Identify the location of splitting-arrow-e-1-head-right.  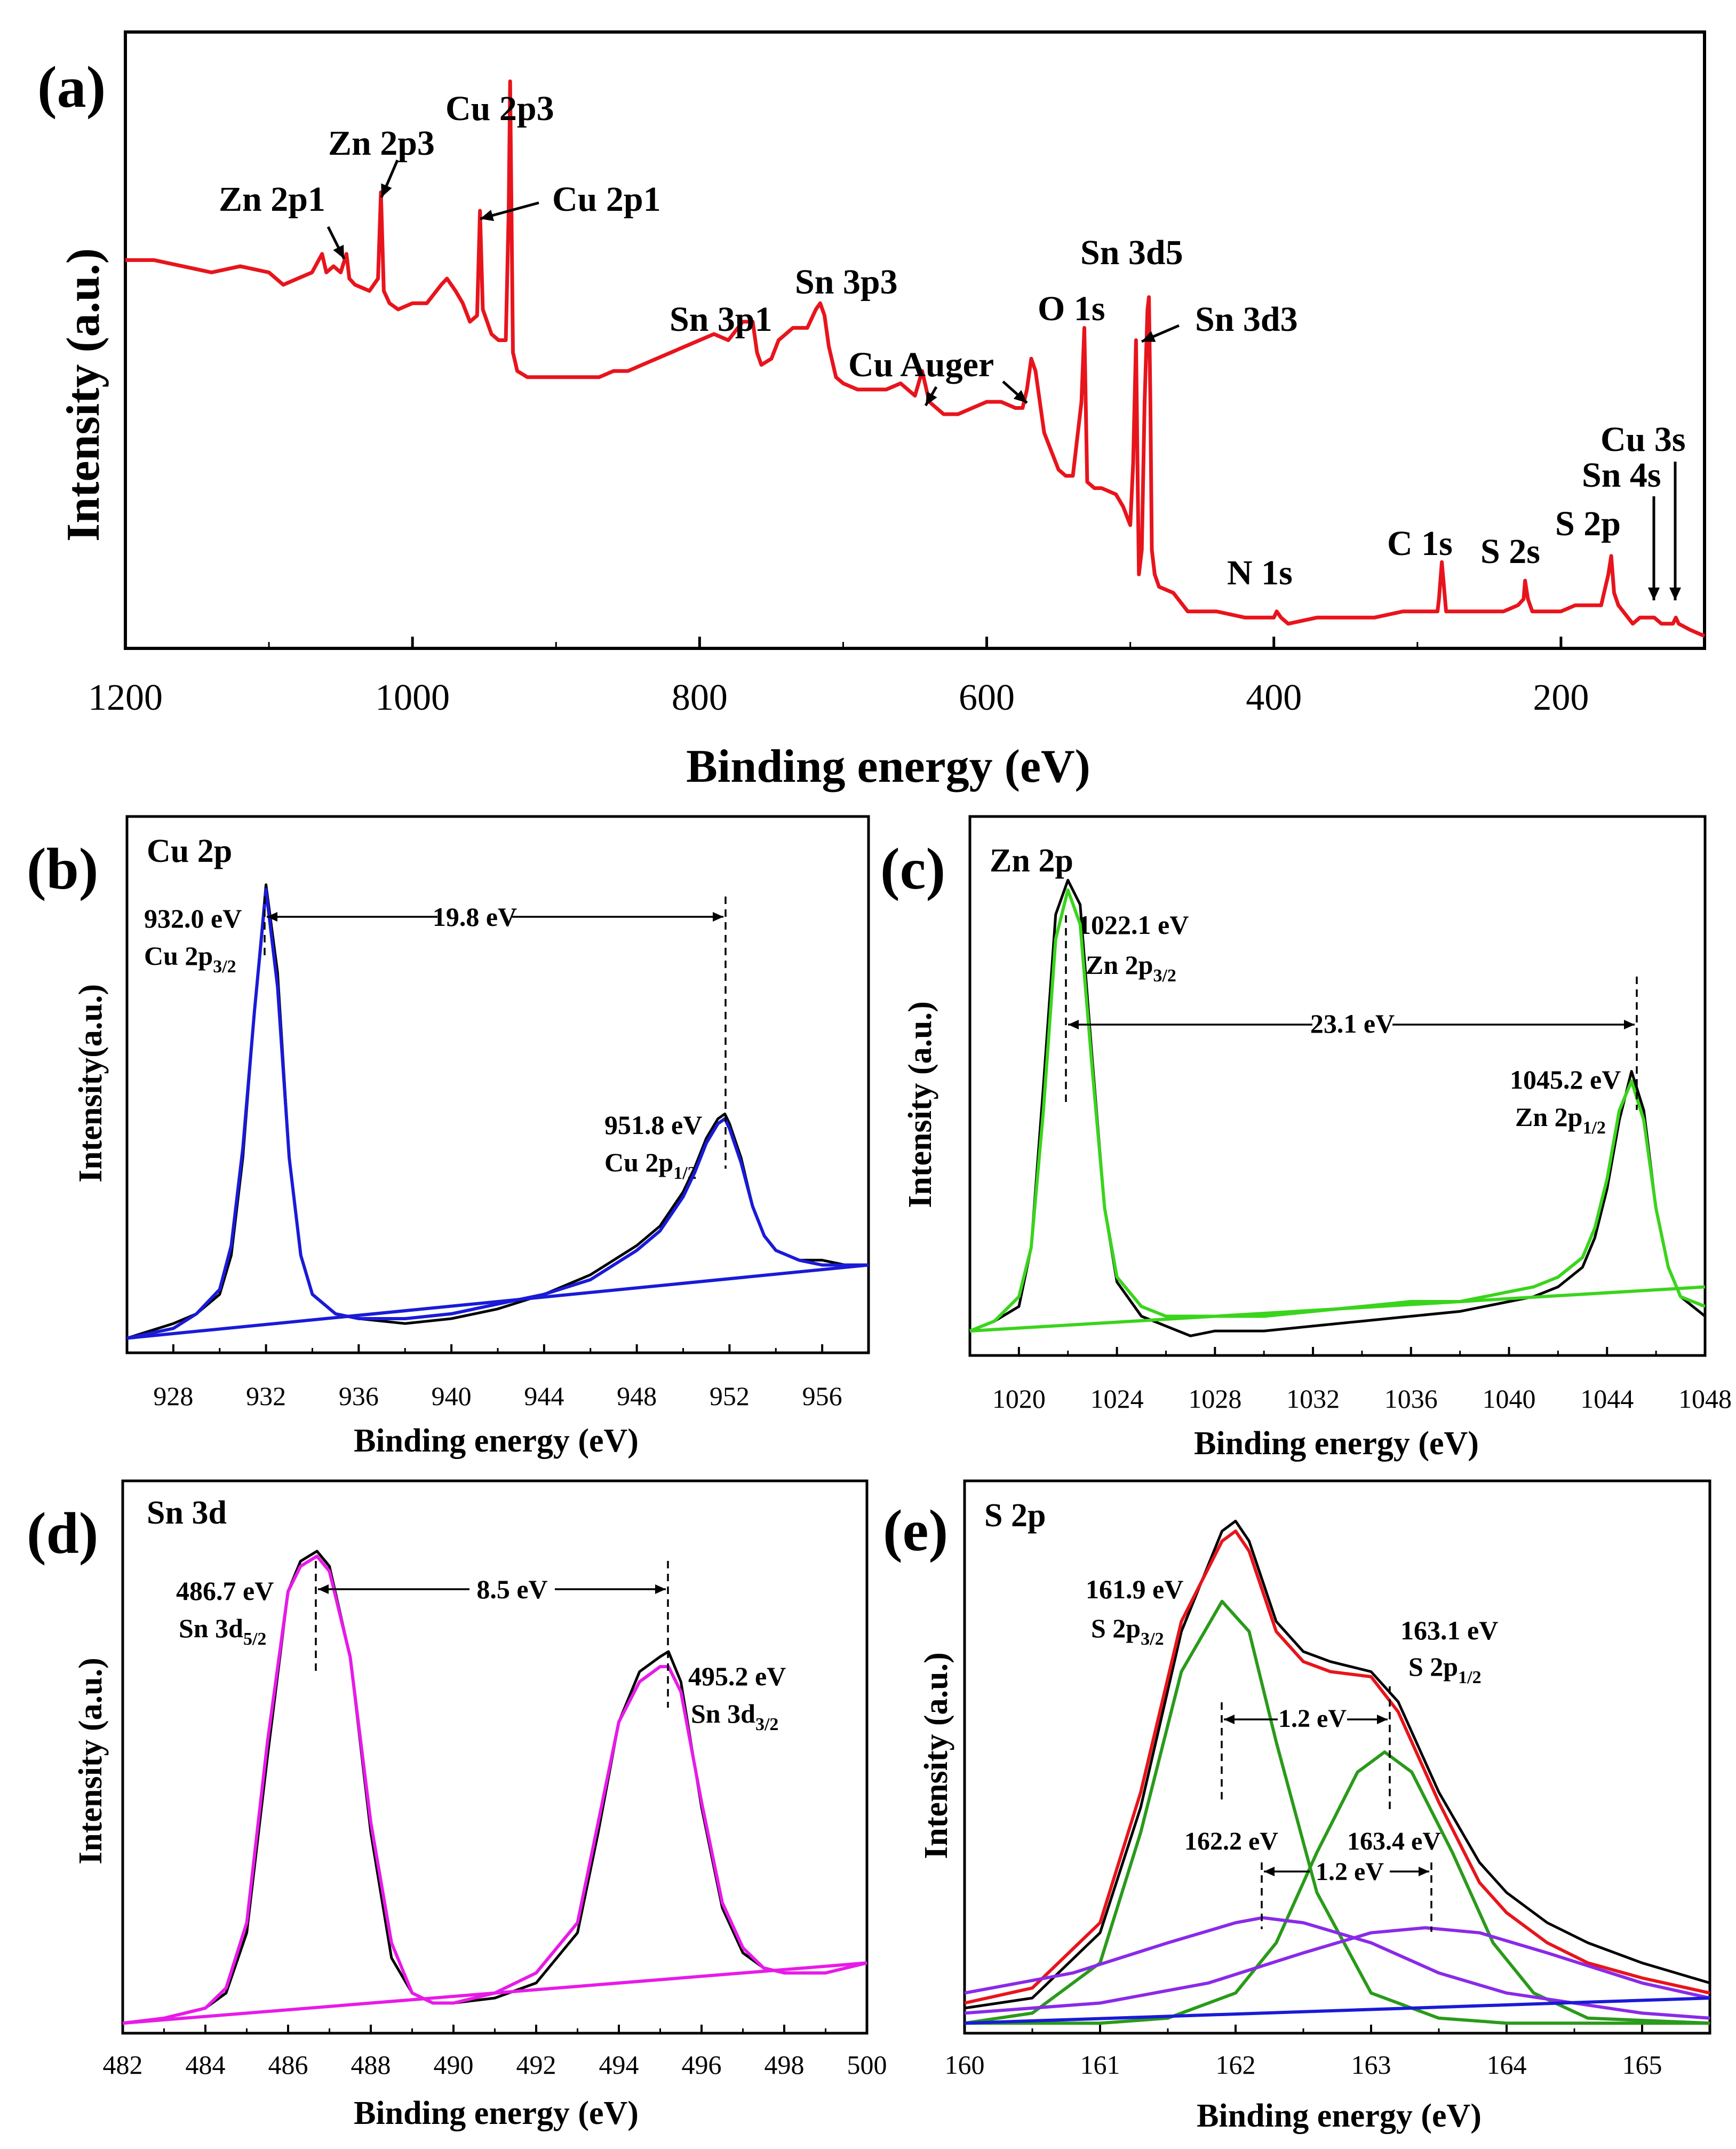
(1382, 1719).